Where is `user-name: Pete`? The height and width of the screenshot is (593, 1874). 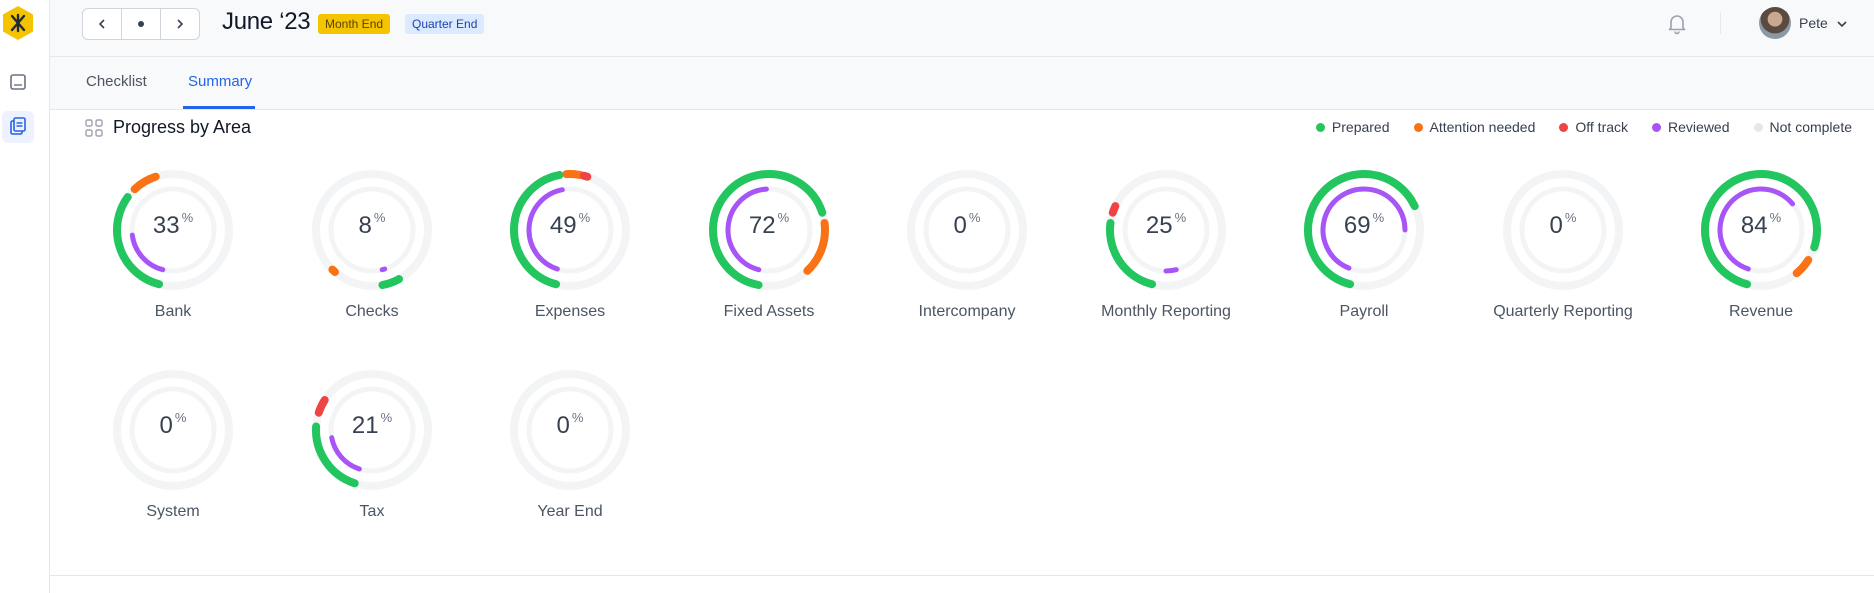
user-name: Pete is located at coordinates (1813, 23).